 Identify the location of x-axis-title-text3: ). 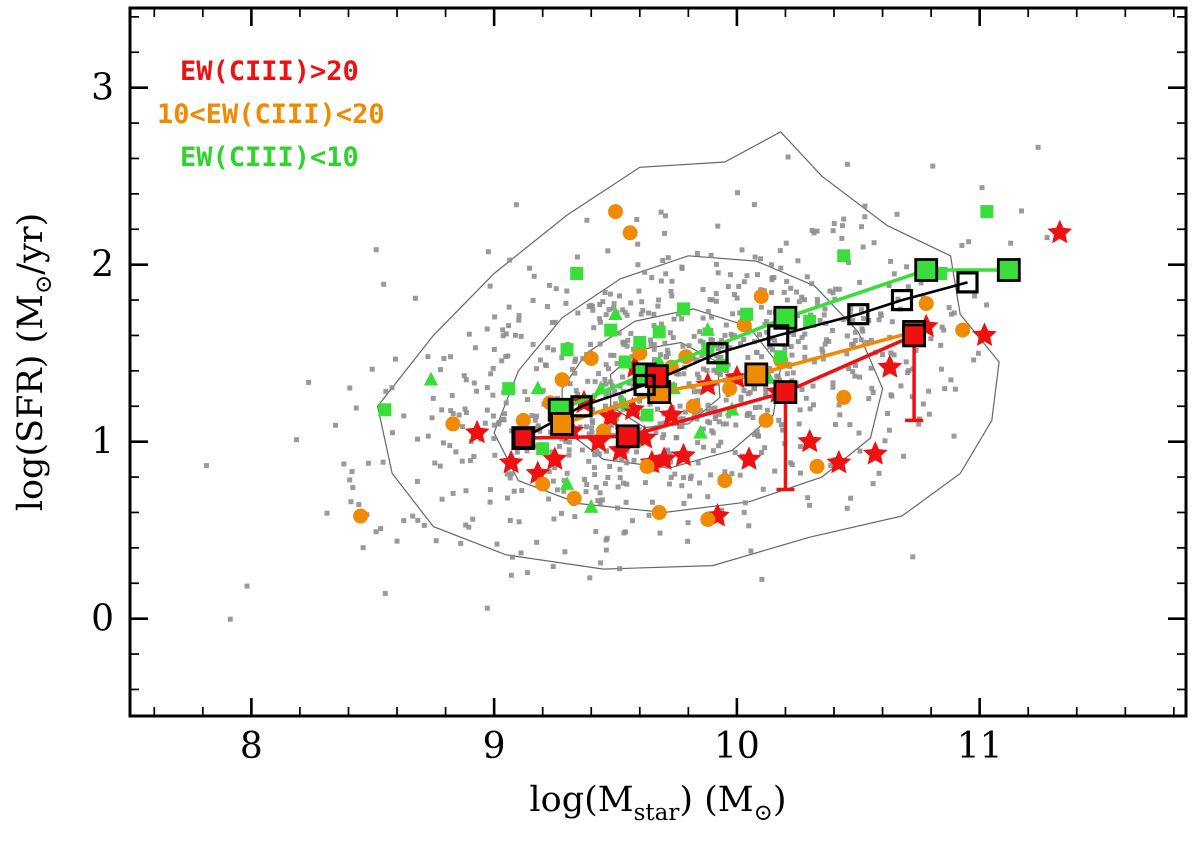
(779, 800).